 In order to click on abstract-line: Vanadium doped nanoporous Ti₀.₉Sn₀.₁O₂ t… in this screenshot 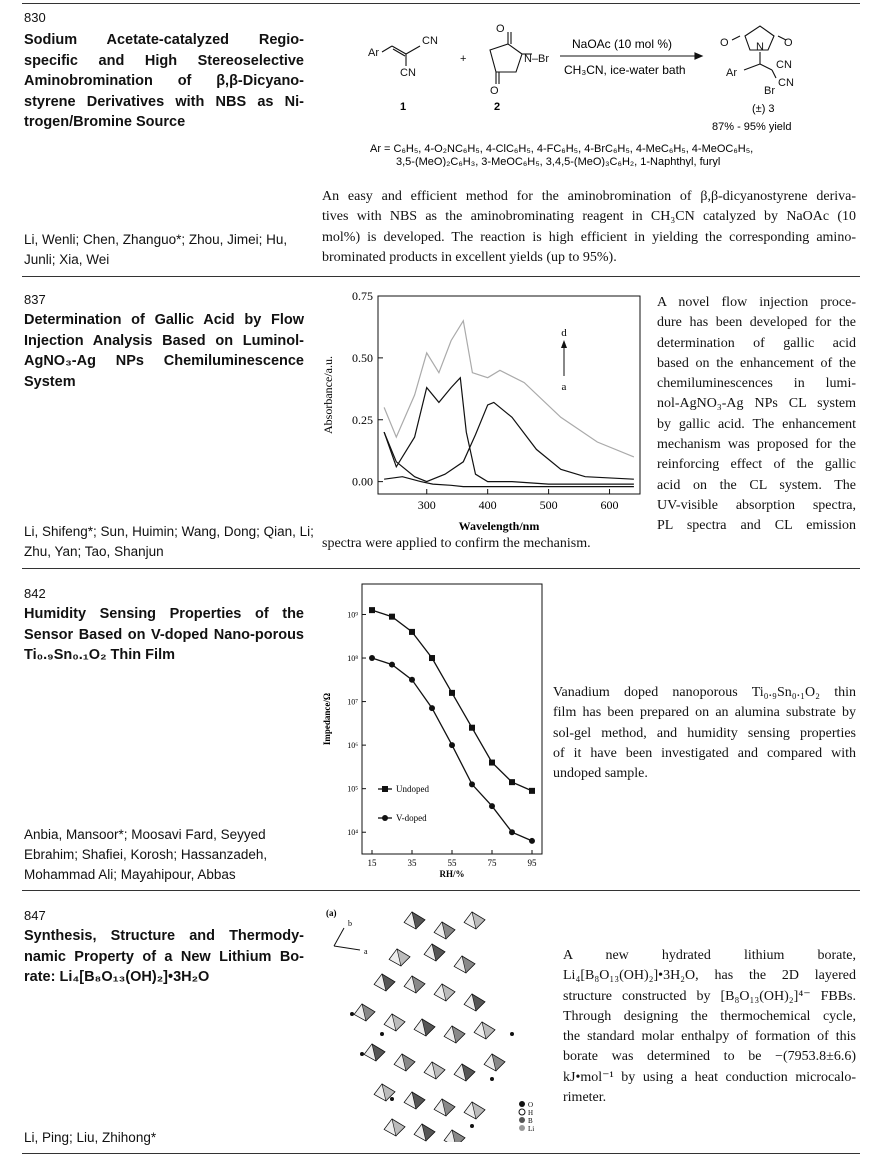, I will do `click(704, 692)`.